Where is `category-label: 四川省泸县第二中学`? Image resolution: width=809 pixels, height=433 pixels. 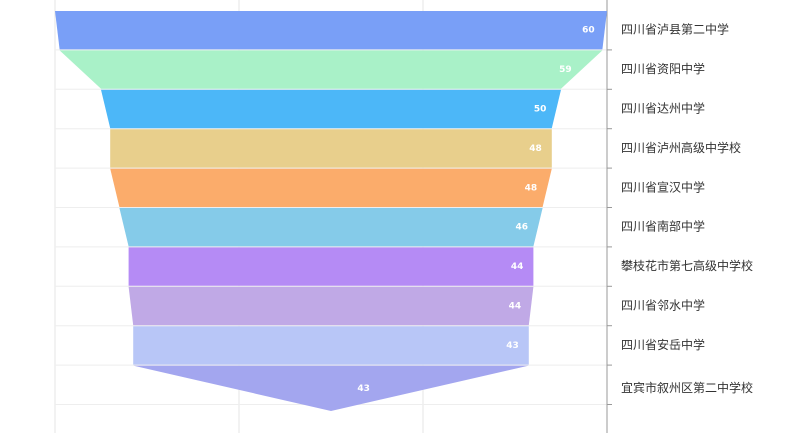 category-label: 四川省泸县第二中学 is located at coordinates (675, 29).